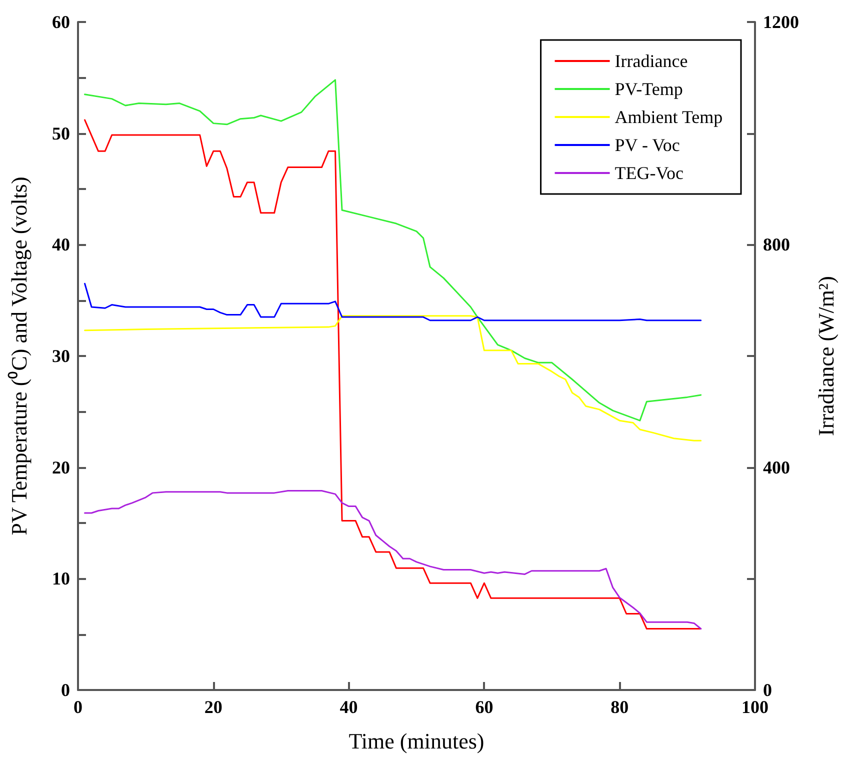  I want to click on legend-label: TEG-Voc, so click(649, 173).